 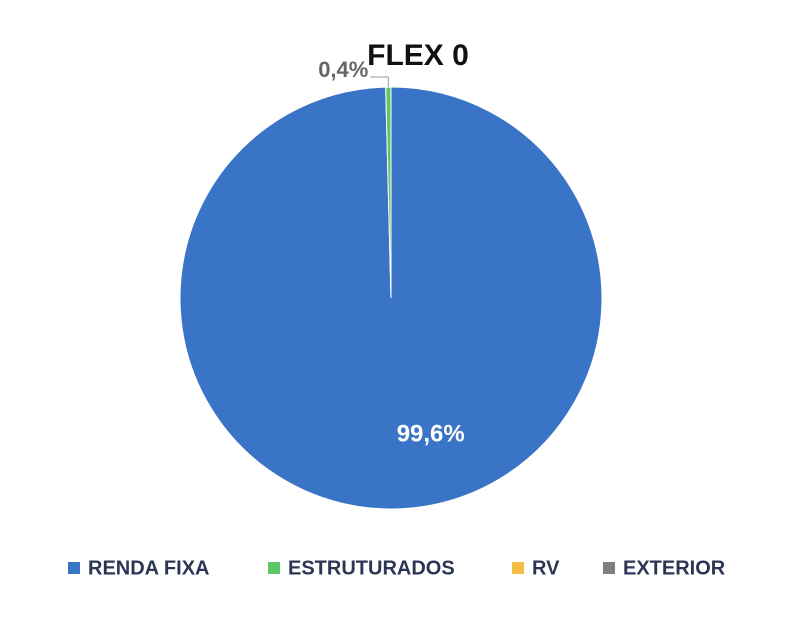 What do you see at coordinates (546, 568) in the screenshot?
I see `legend-label: RV` at bounding box center [546, 568].